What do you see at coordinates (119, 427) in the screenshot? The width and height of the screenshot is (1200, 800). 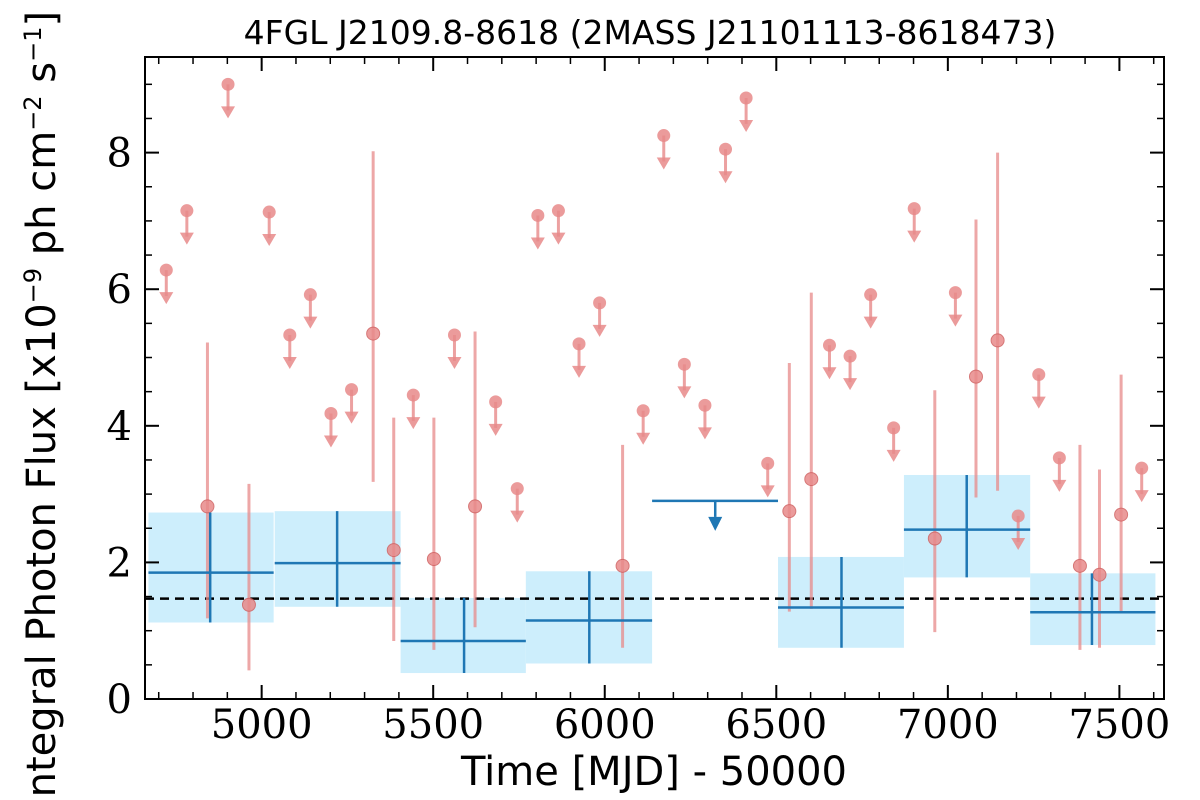 I see `y-tick-label: 4` at bounding box center [119, 427].